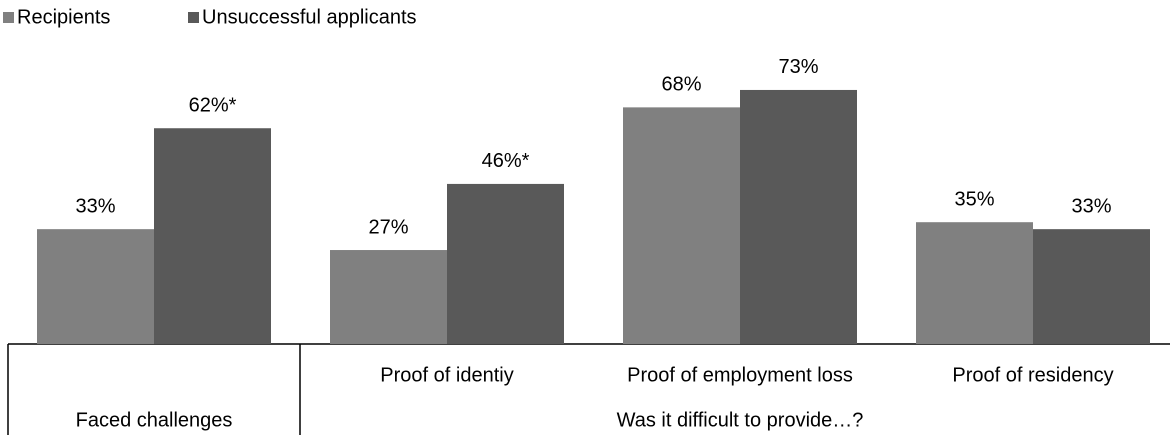  Describe the element at coordinates (213, 106) in the screenshot. I see `value-label: 62%*` at that location.